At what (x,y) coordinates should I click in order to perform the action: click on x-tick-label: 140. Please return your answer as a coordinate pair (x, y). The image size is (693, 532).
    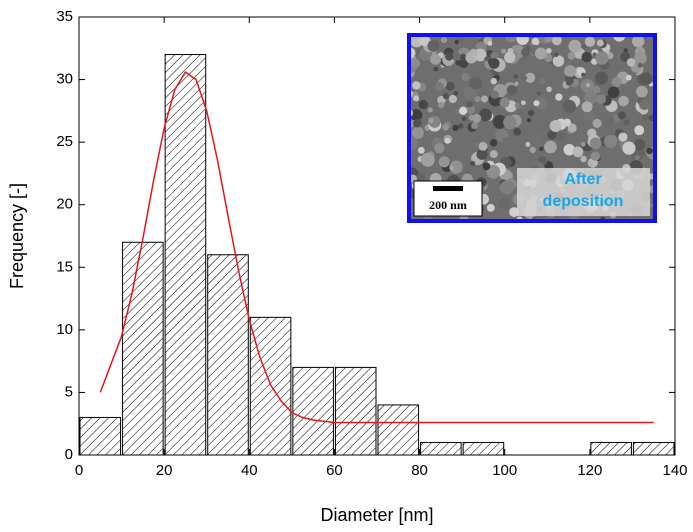
    Looking at the image, I should click on (674, 470).